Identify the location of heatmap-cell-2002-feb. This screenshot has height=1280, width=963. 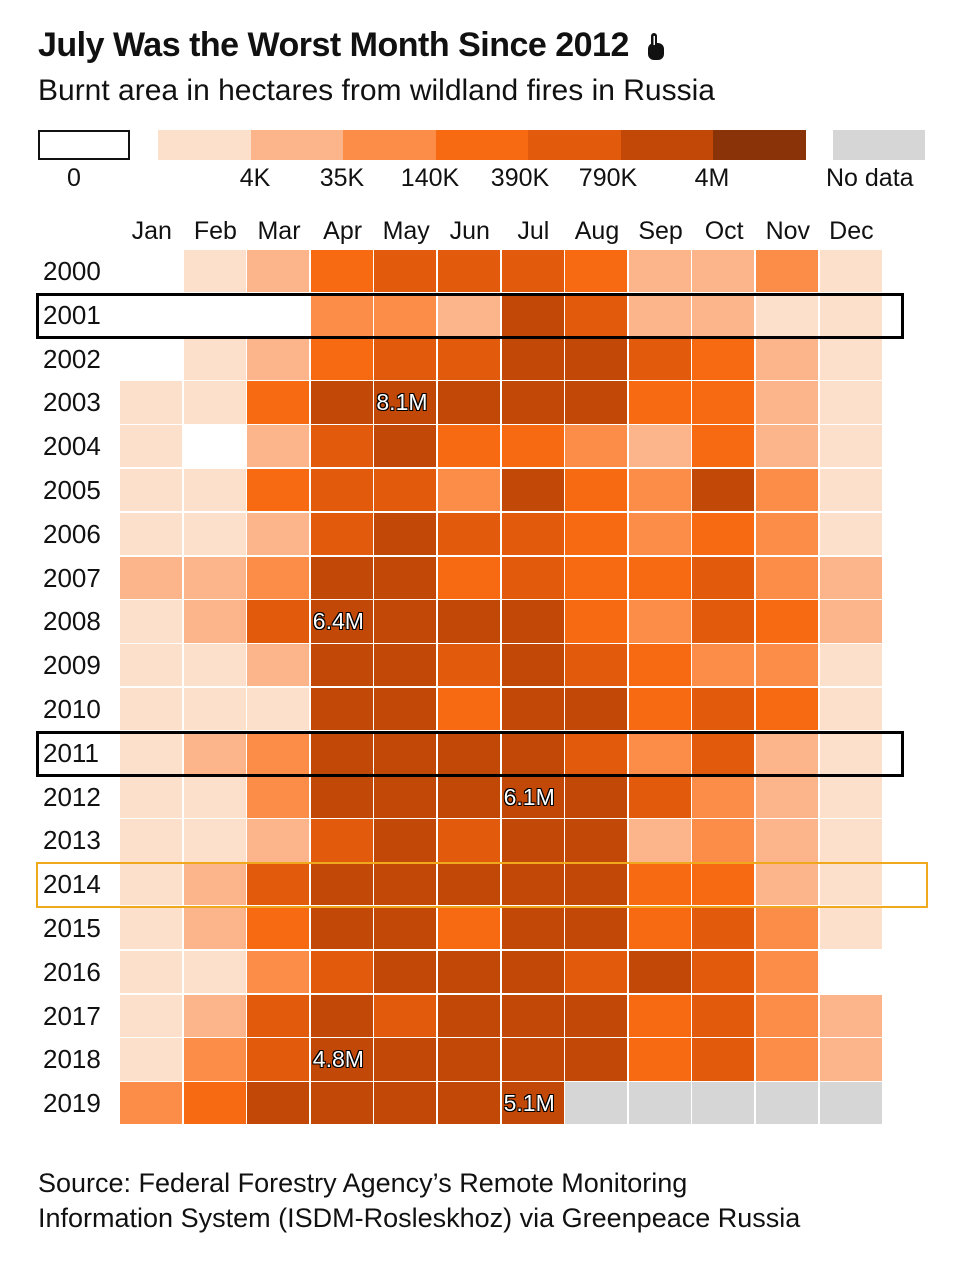
(215, 359).